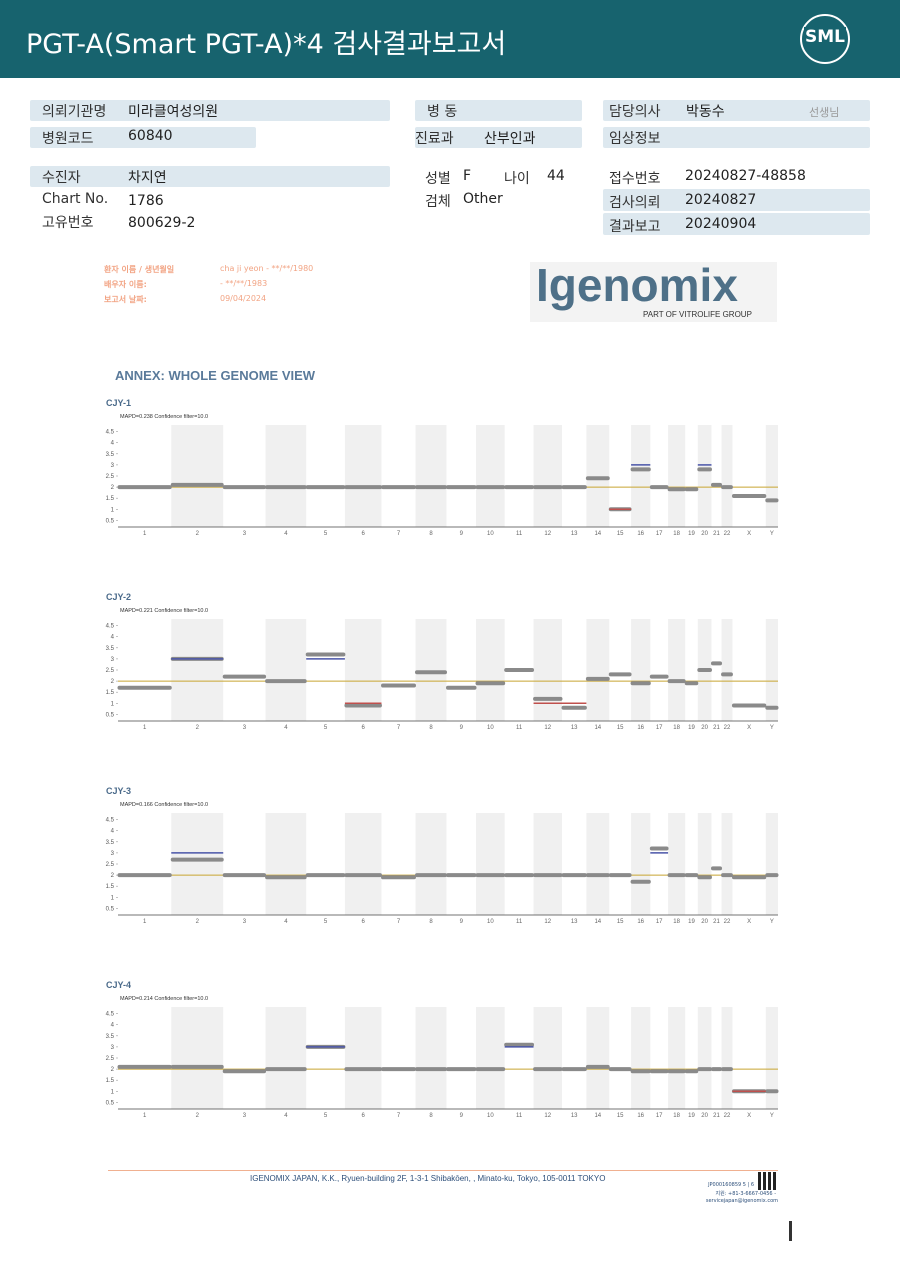 The width and height of the screenshot is (900, 1271). Describe the element at coordinates (150, 136) in the screenshot. I see `value: 60840` at that location.